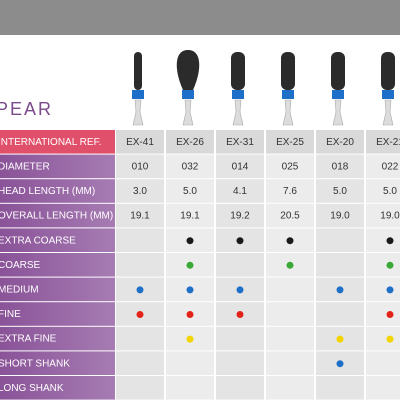  I want to click on cell-value: 014, so click(240, 167).